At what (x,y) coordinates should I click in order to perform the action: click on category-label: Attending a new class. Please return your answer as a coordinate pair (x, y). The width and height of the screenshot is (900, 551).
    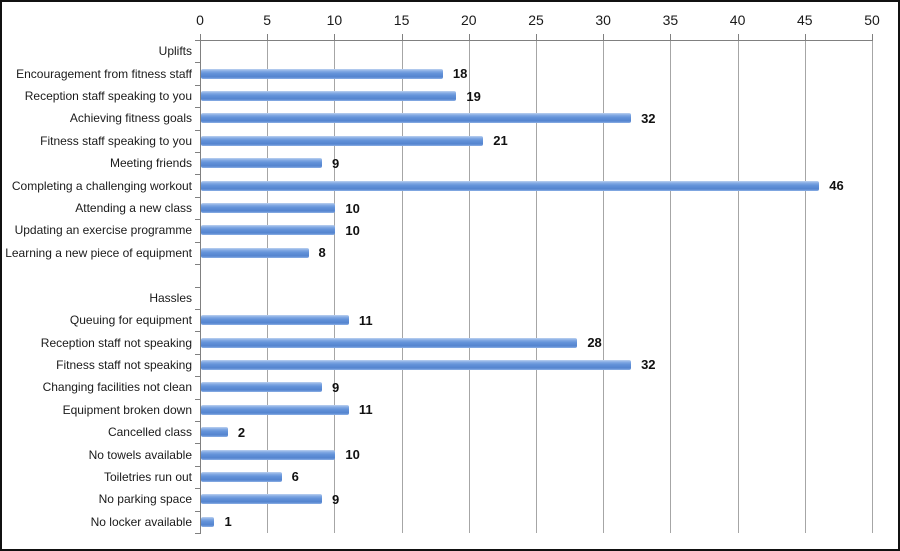
    Looking at the image, I should click on (133, 208).